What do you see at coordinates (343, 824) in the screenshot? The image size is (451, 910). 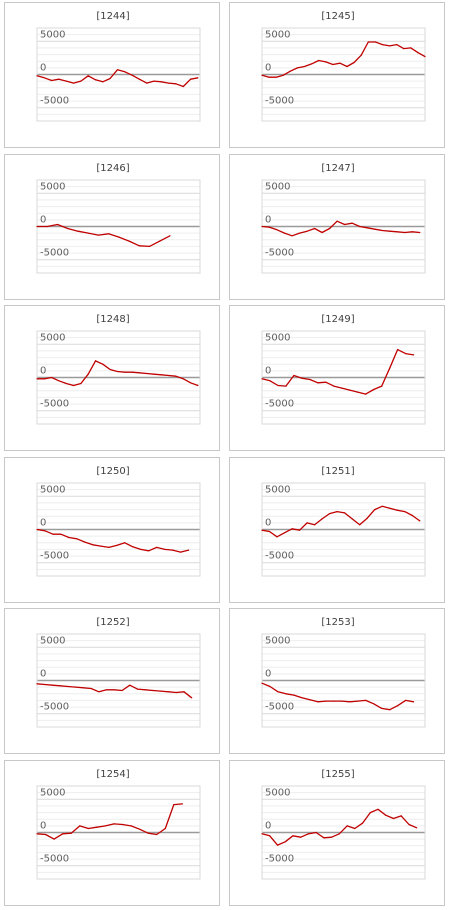 I see `chart-svg: 5000 0 -5000 [1255]` at bounding box center [343, 824].